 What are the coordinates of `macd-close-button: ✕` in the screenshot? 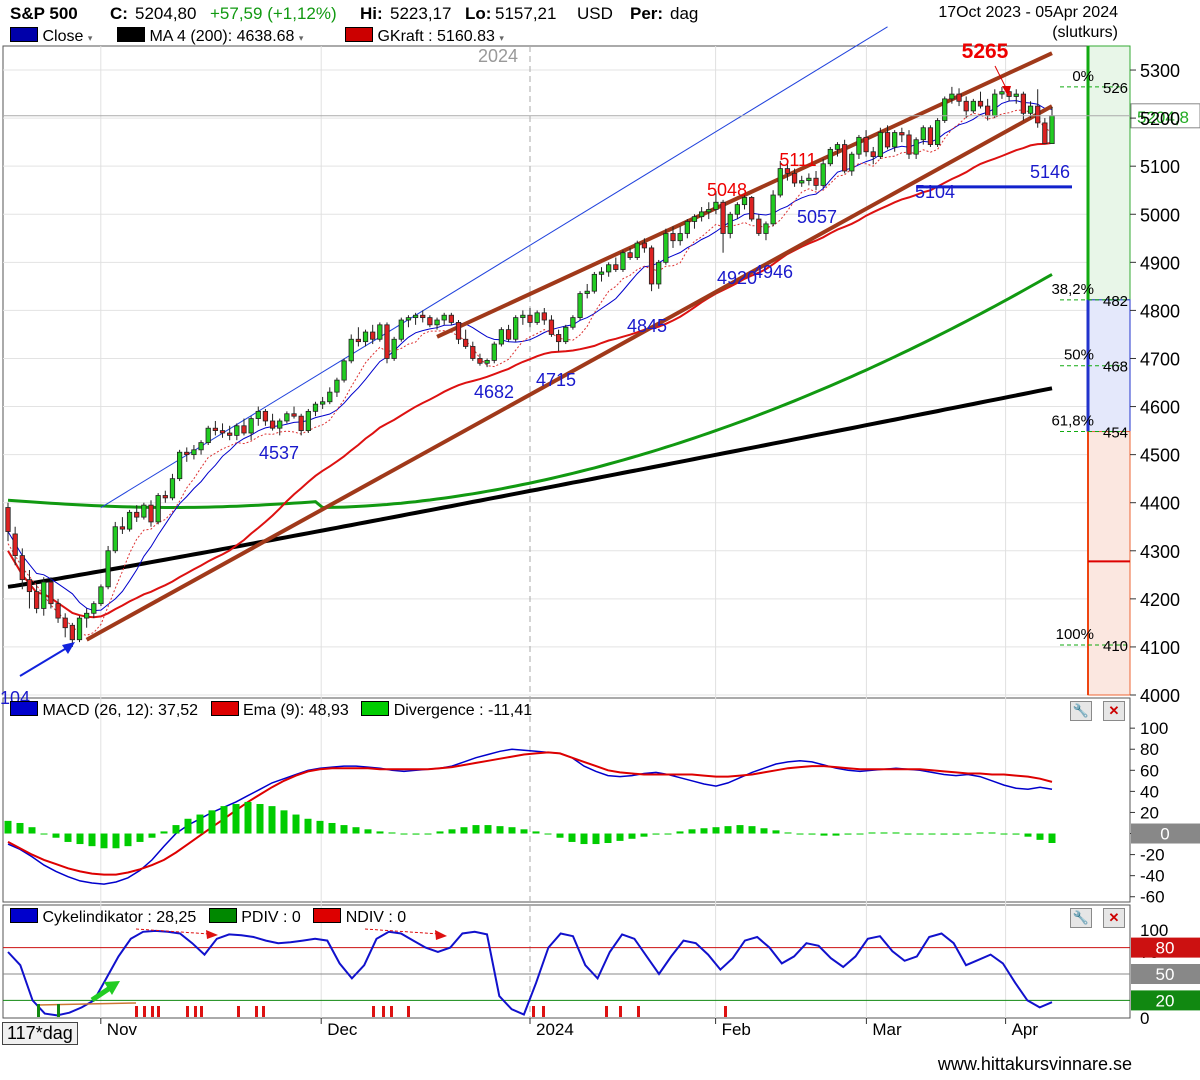 It's located at (1114, 711).